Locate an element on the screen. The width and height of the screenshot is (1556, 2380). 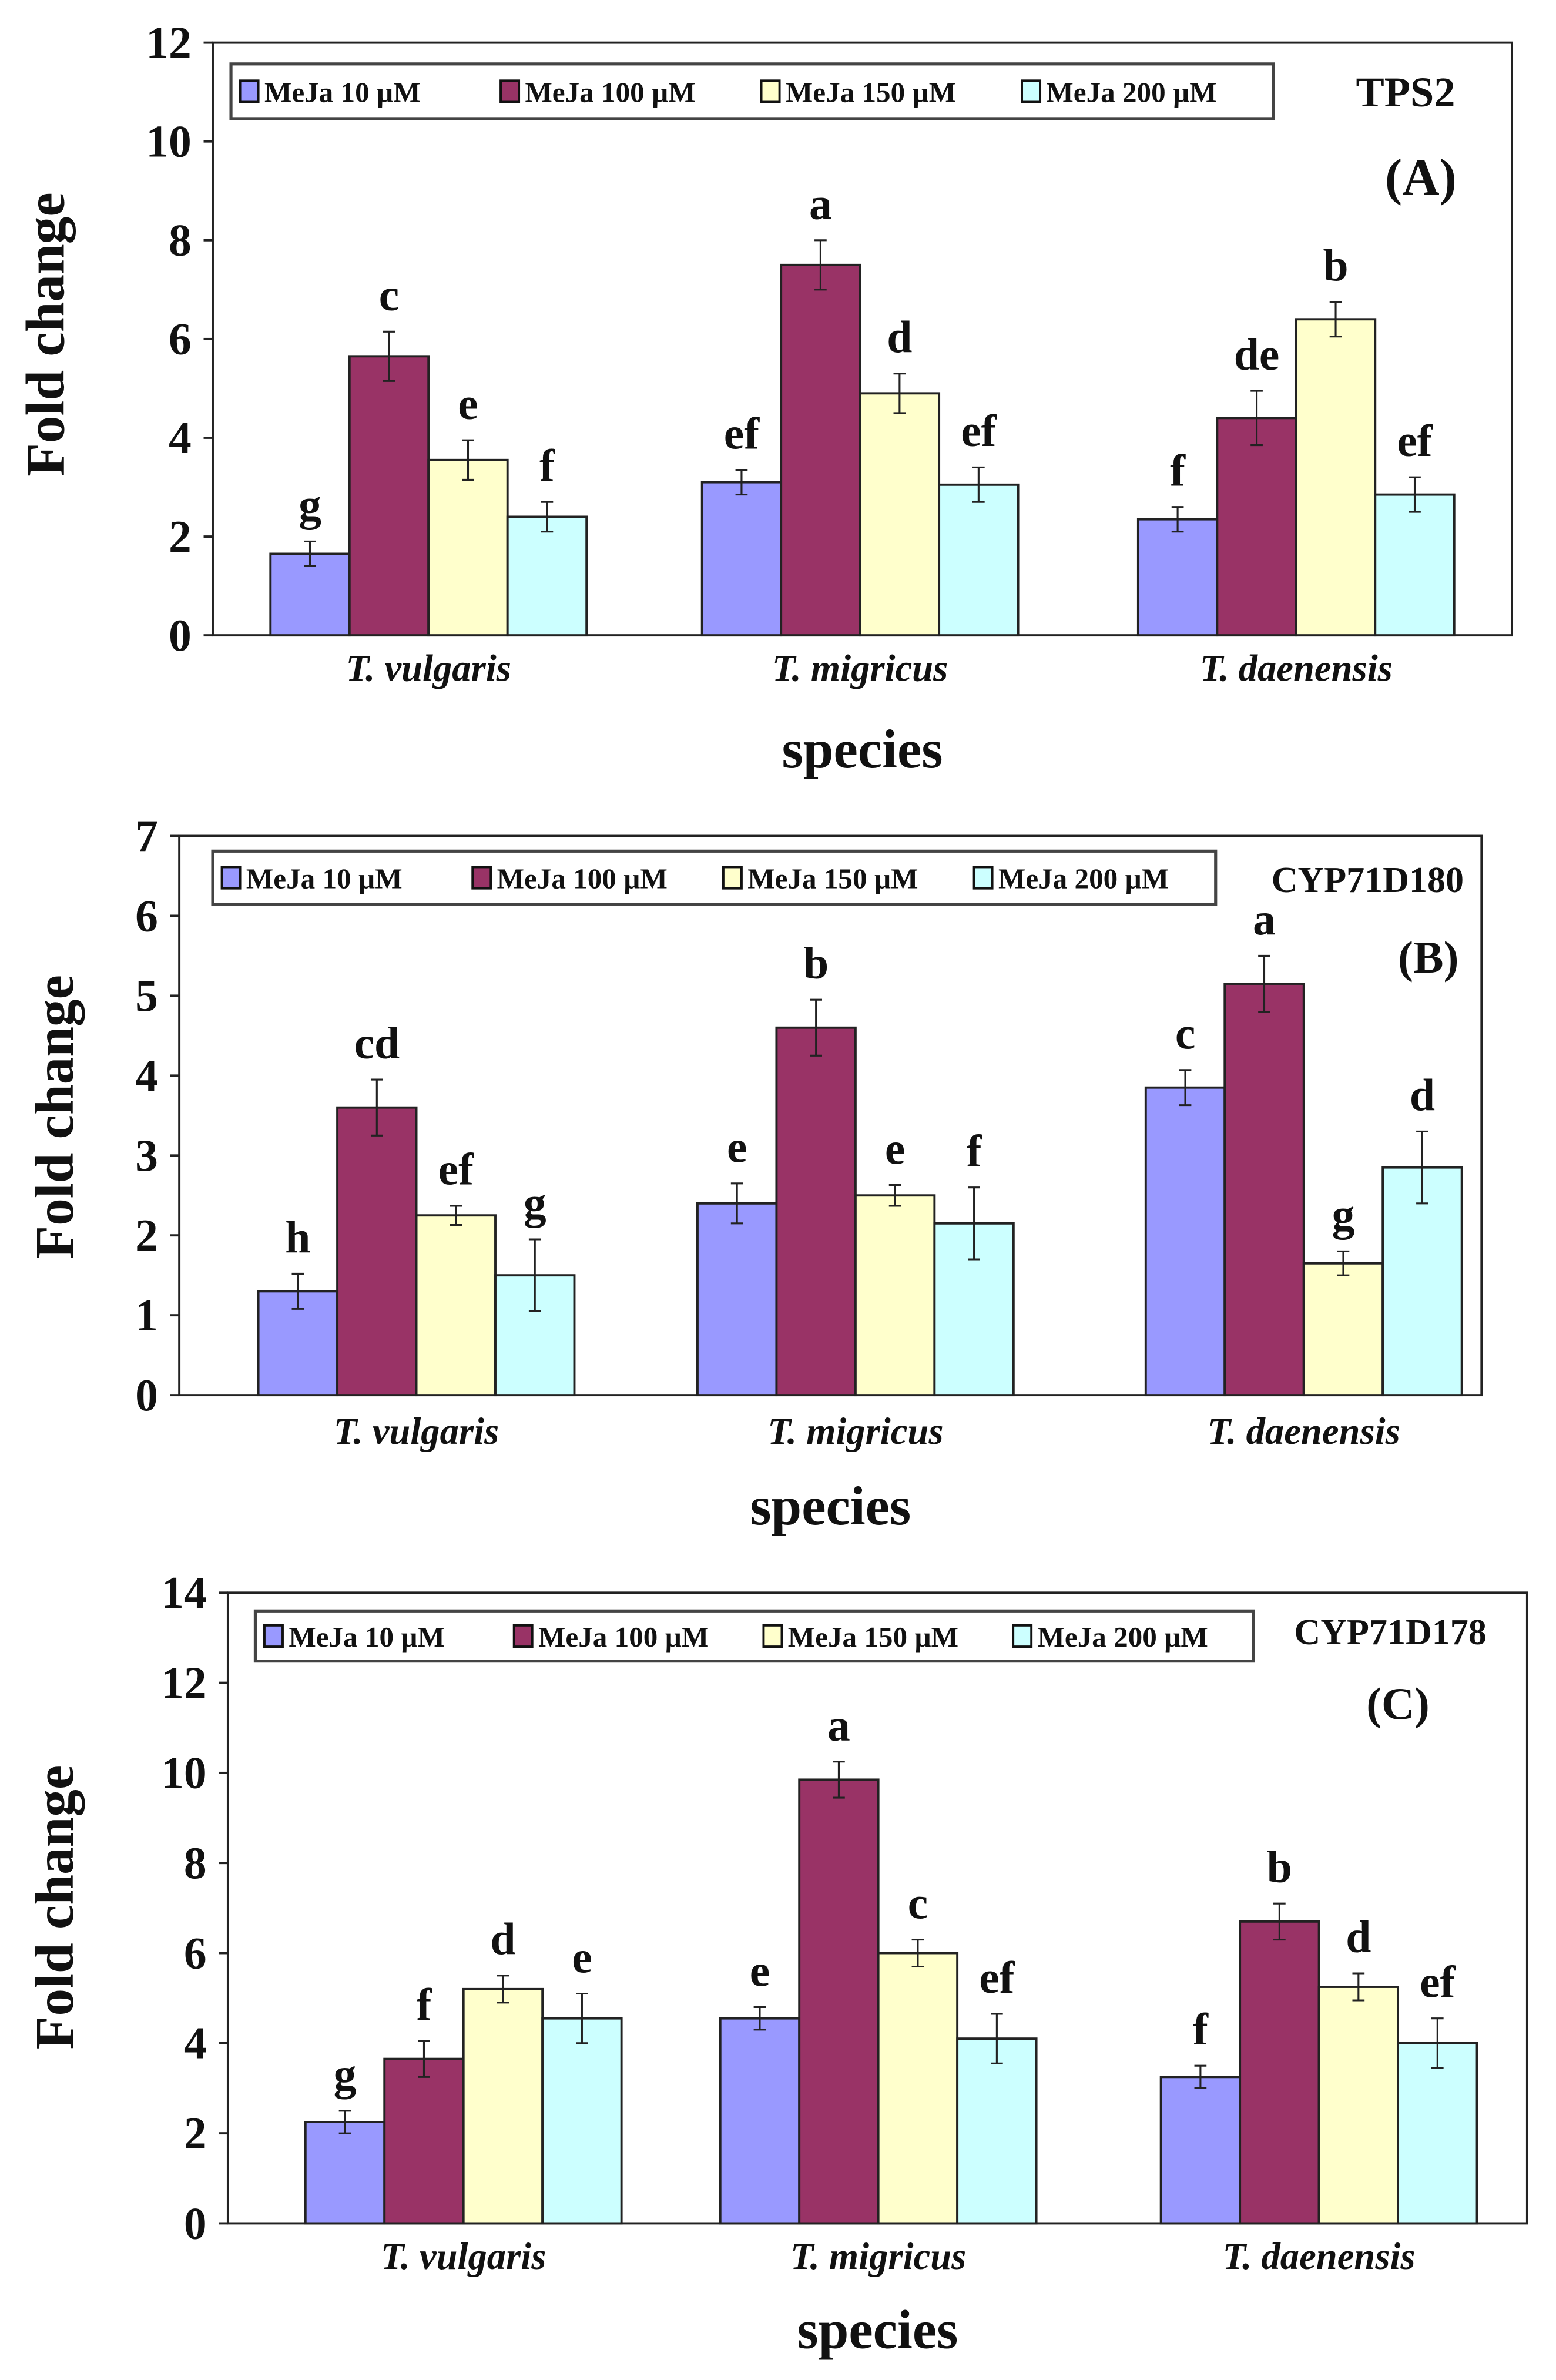
gene-label: CYP71D180 is located at coordinates (1368, 880).